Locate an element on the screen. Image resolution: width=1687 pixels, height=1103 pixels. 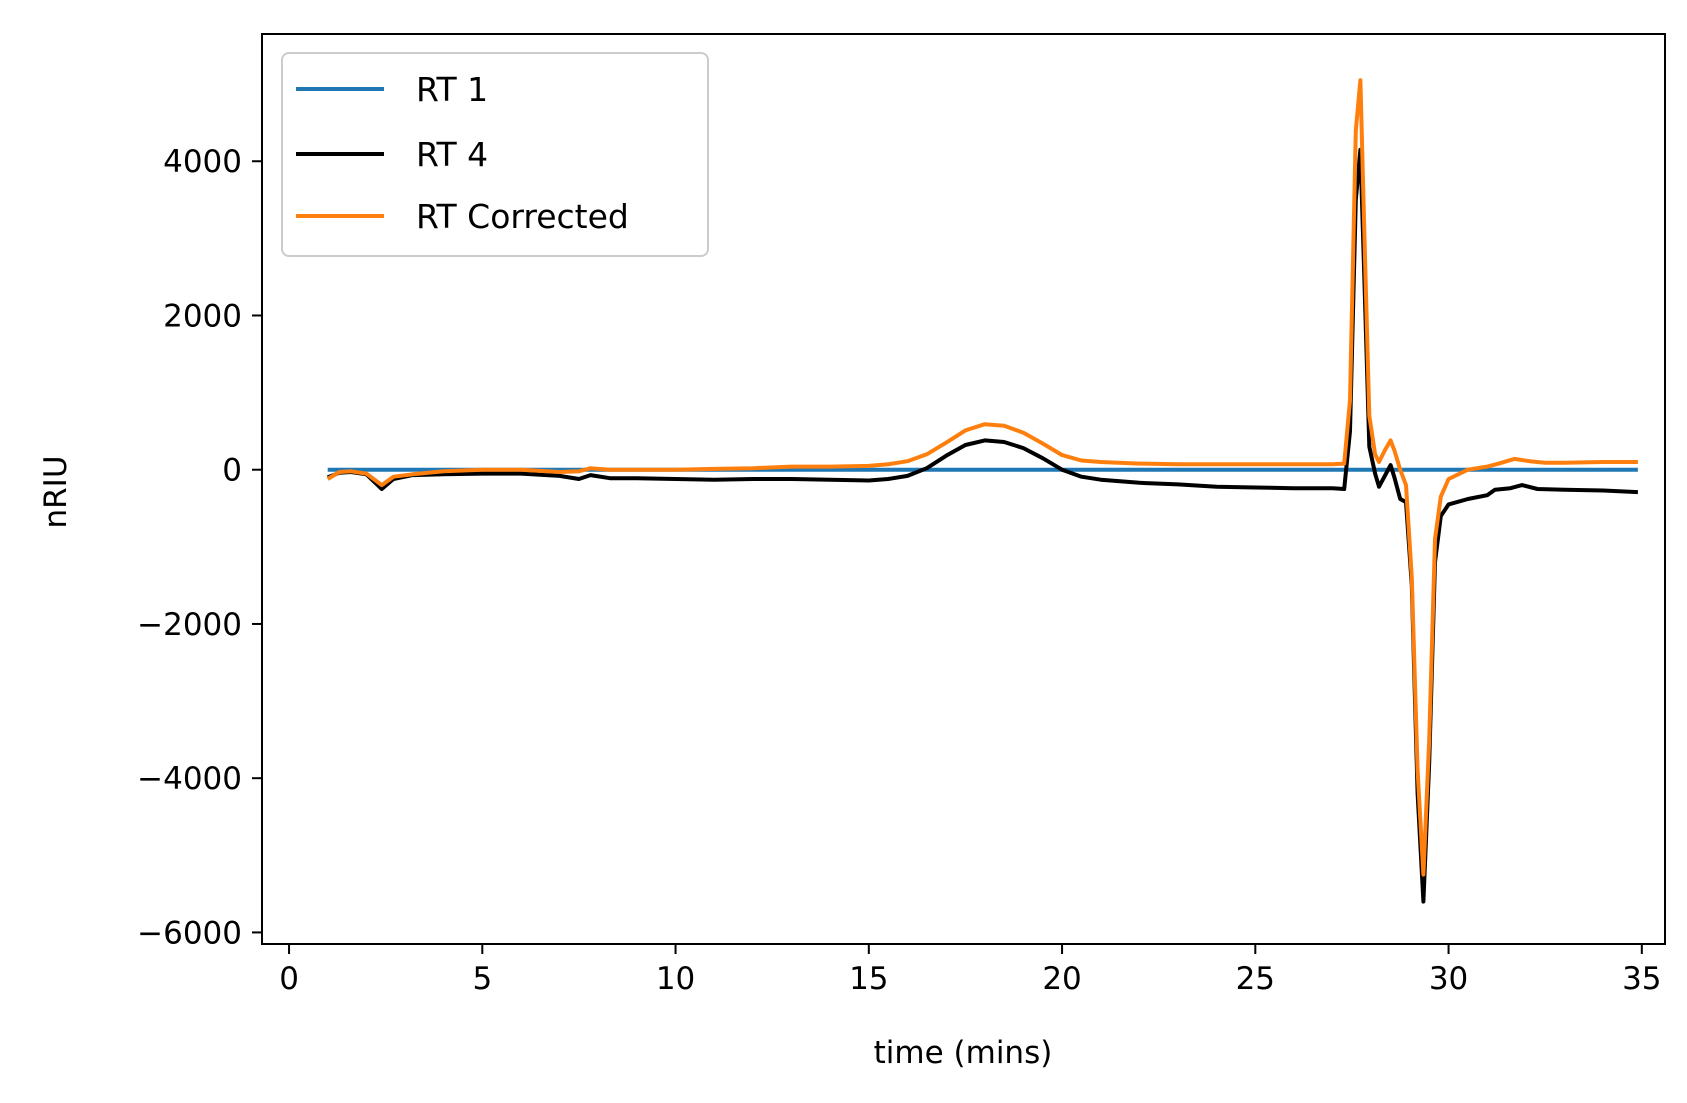
x-tick-label: 35 is located at coordinates (1641, 979).